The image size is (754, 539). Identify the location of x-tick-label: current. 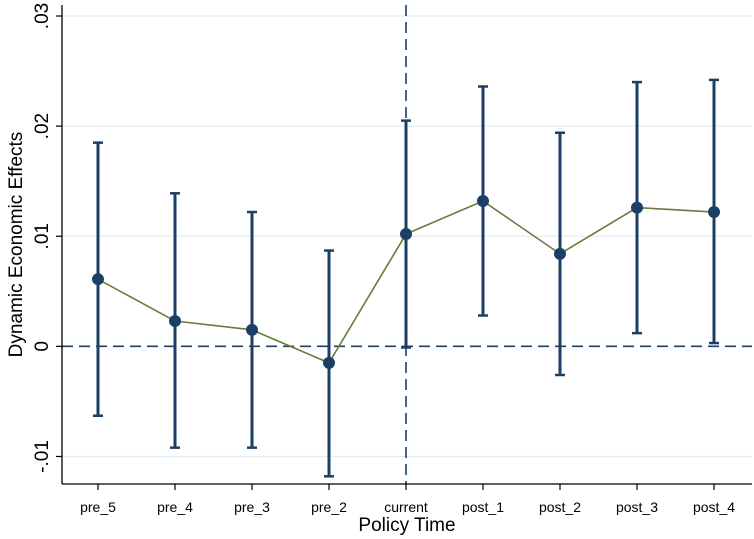
(406, 507).